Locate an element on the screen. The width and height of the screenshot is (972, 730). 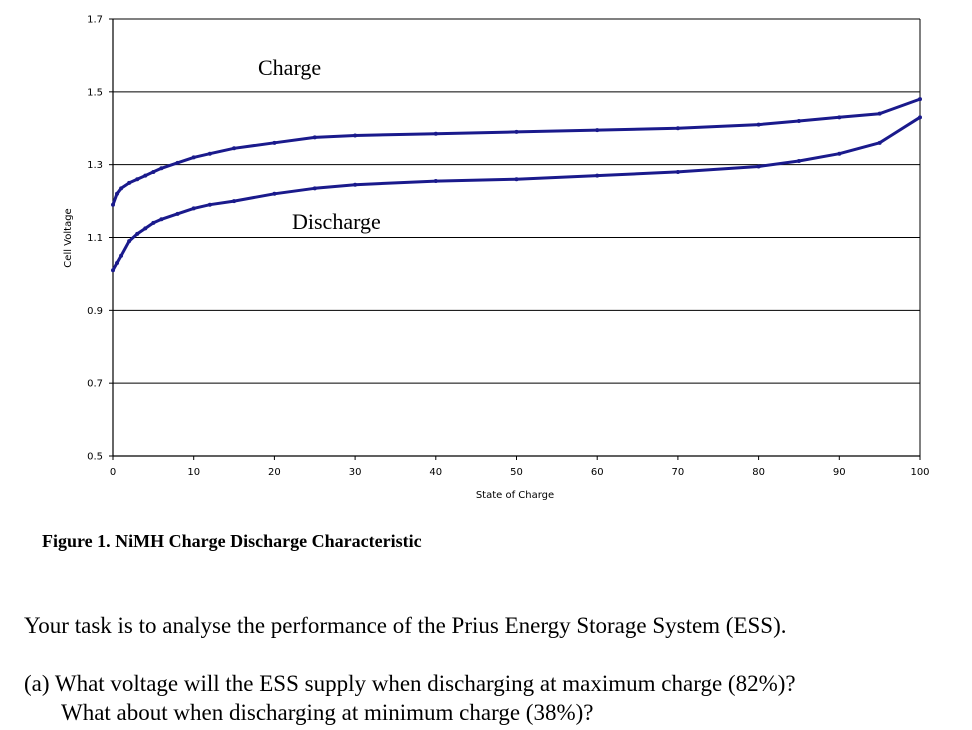
x-tick-label: 30 is located at coordinates (355, 472).